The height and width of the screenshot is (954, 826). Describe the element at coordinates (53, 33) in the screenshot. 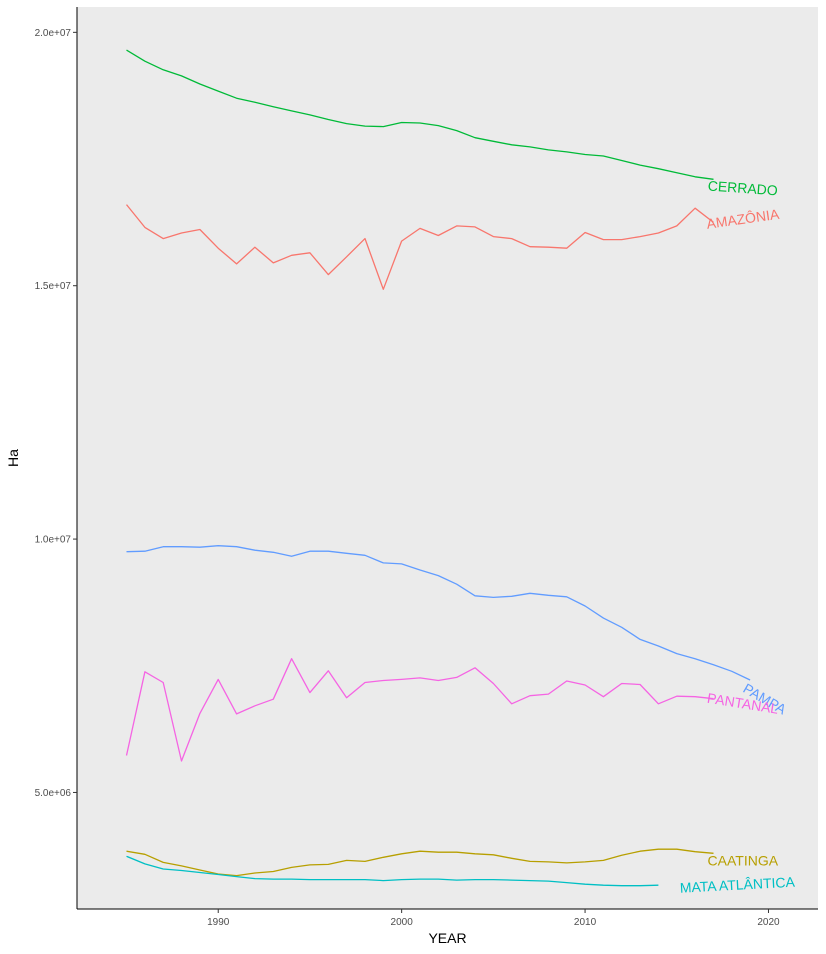

I see `y-tick-label: 2.0e+07` at that location.